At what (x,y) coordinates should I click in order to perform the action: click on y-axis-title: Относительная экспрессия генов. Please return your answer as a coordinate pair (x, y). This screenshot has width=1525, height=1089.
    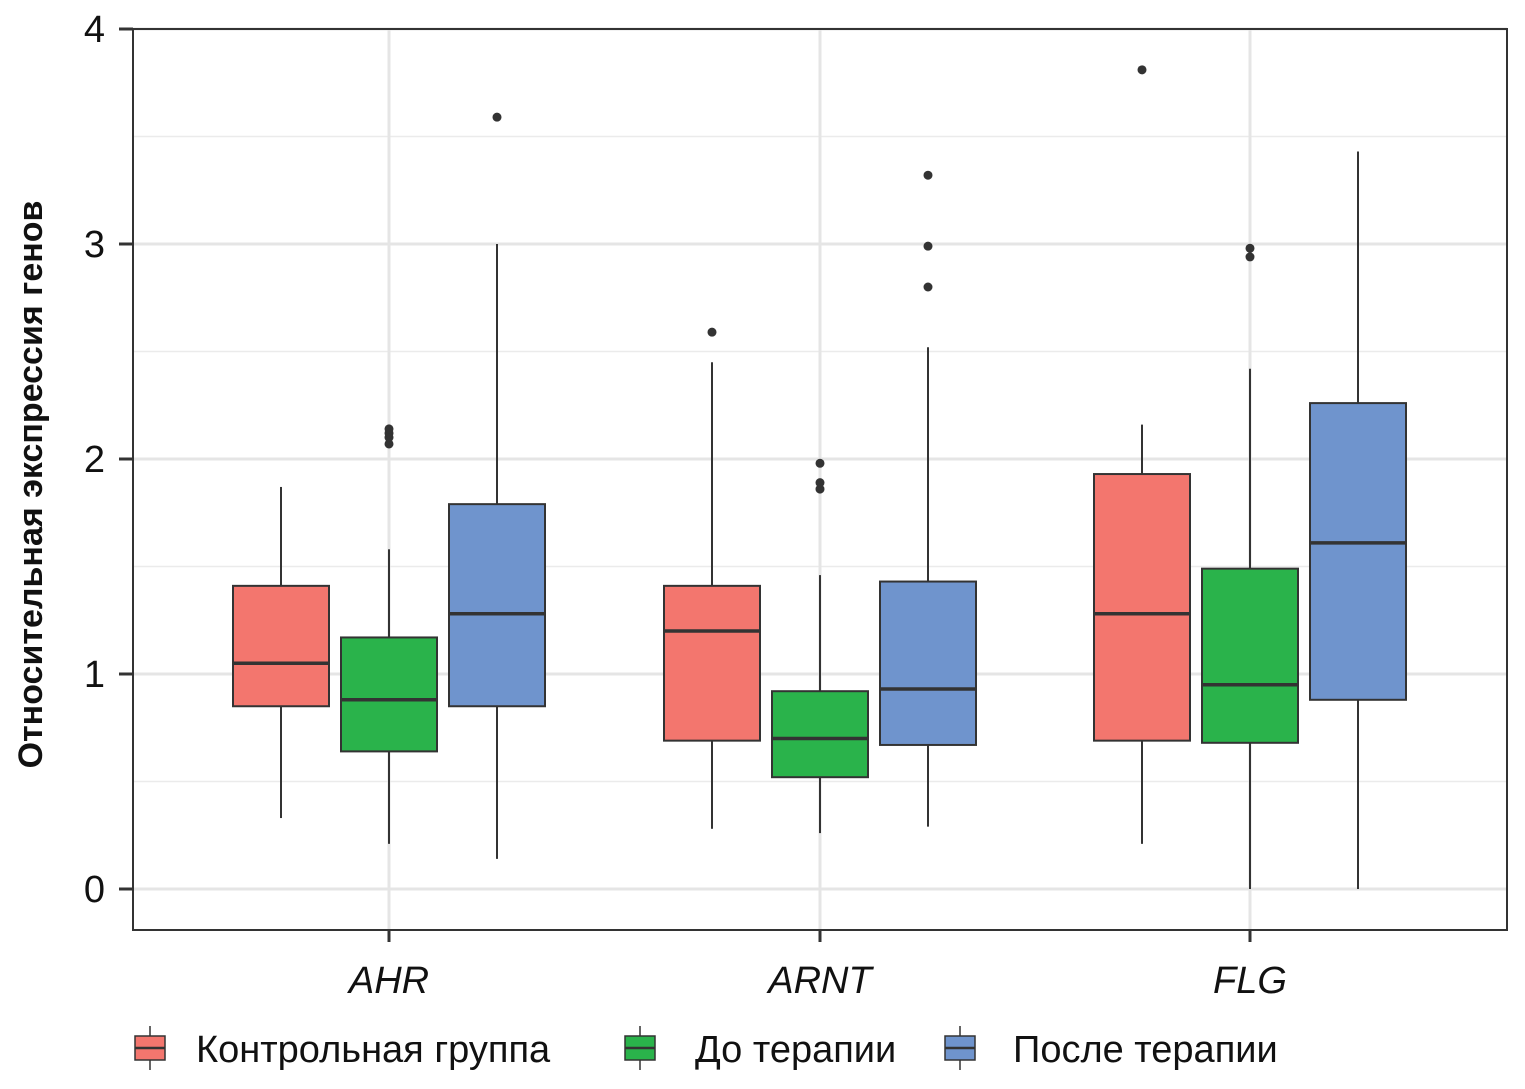
    Looking at the image, I should click on (31, 485).